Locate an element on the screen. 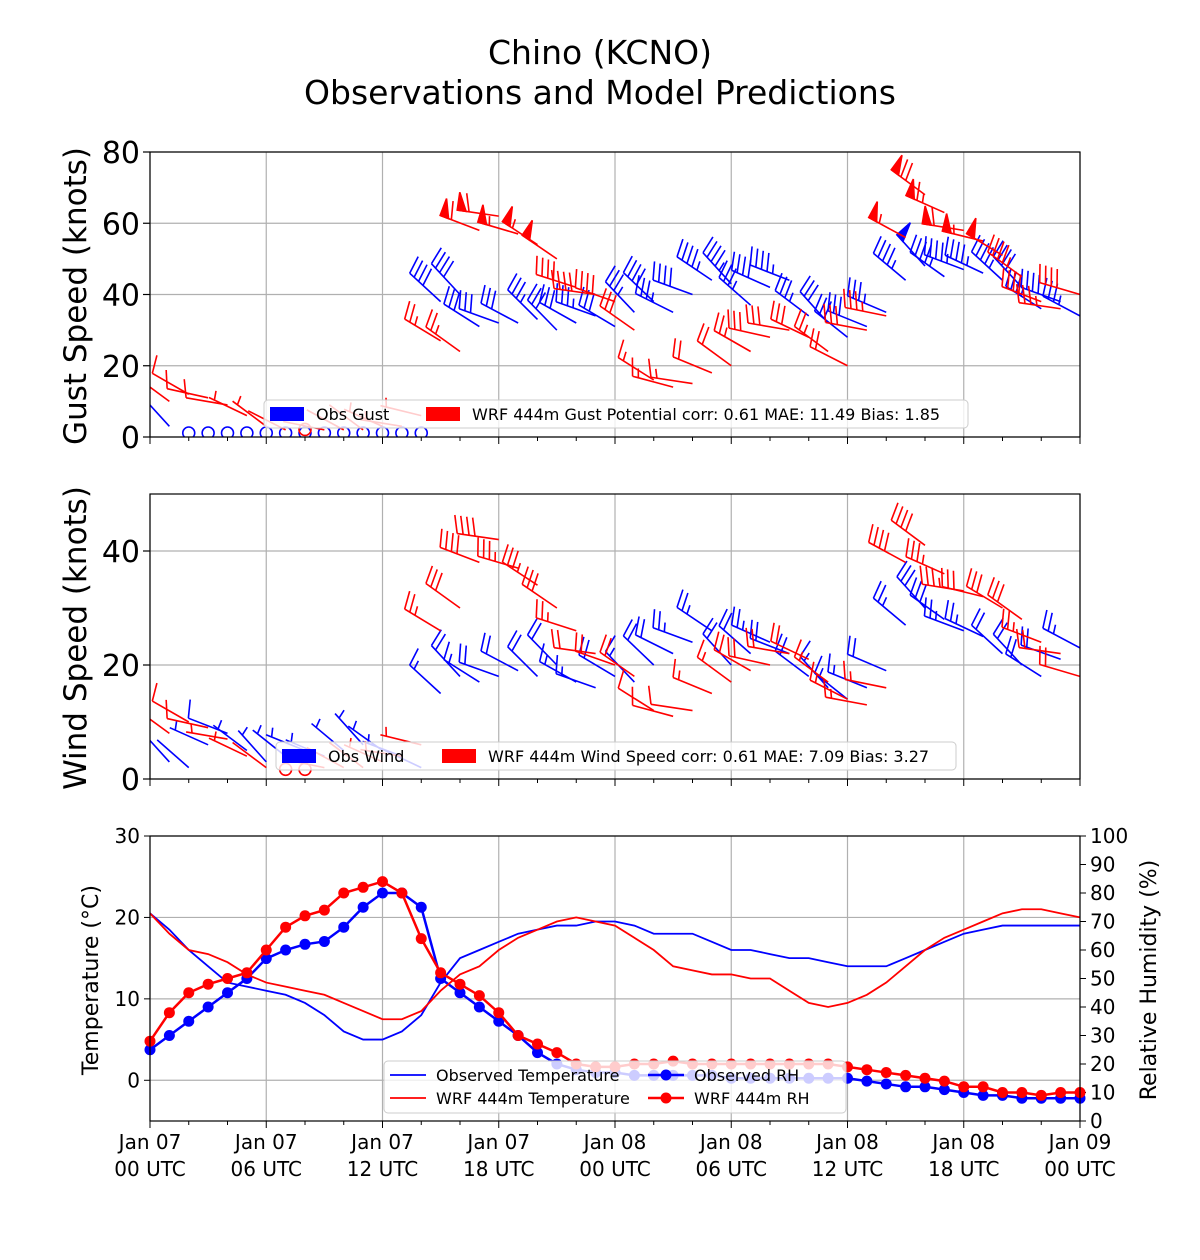 Image resolution: width=1200 pixels, height=1260 pixels. xtick-label-time-0: 00 UTC is located at coordinates (149, 1169).